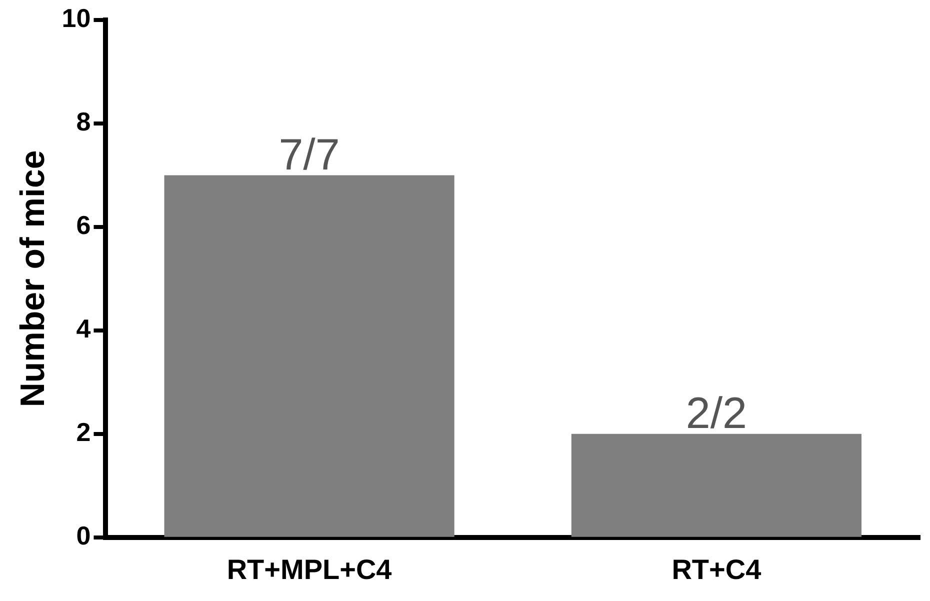  Describe the element at coordinates (76, 18) in the screenshot. I see `y-tick-label: 10` at that location.